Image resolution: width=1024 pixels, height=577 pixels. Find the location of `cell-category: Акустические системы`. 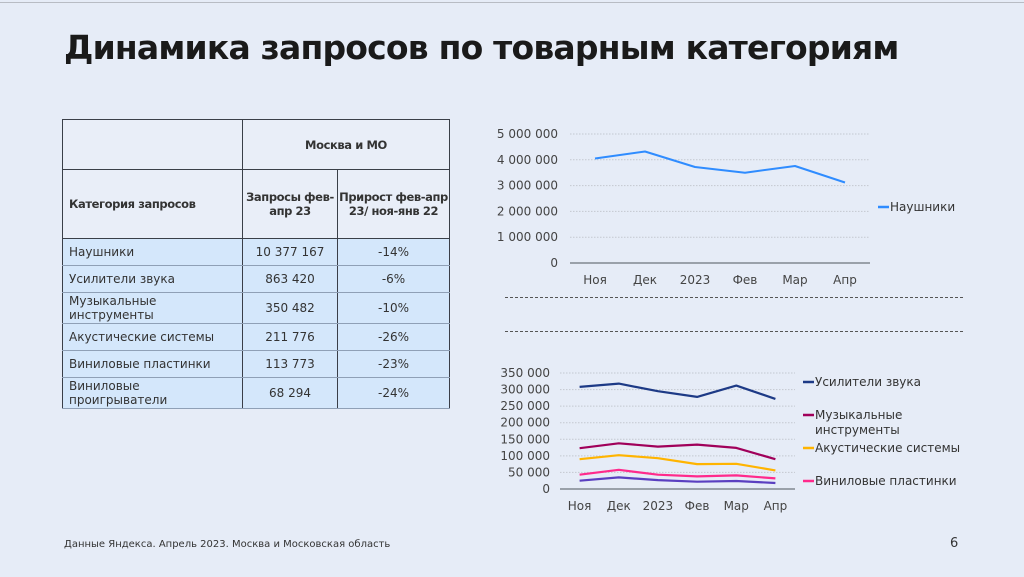

cell-category: Акустические системы is located at coordinates (152, 337).